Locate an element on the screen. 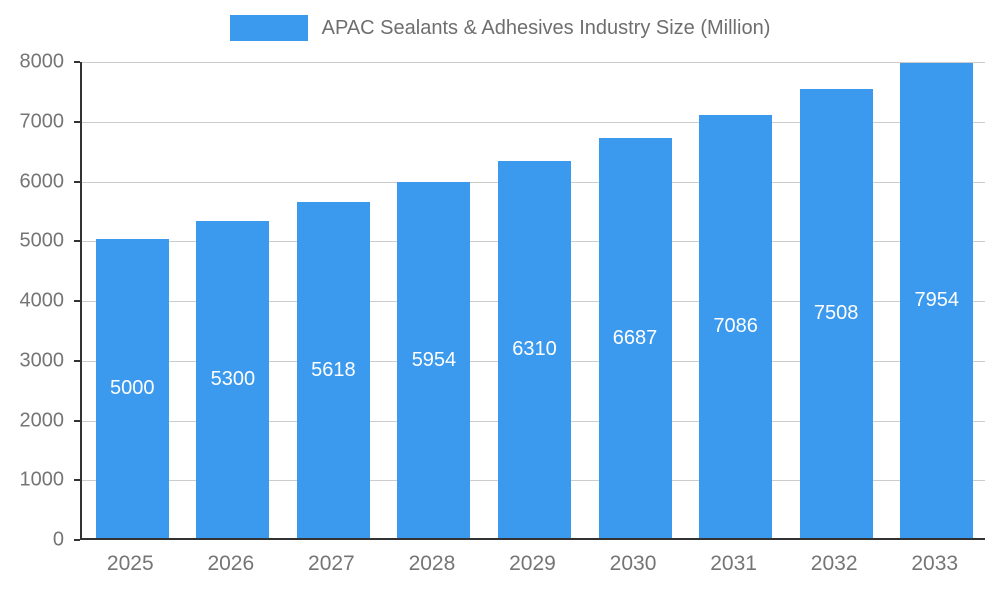 This screenshot has width=1000, height=600. x-tick-label: 2030 is located at coordinates (633, 563).